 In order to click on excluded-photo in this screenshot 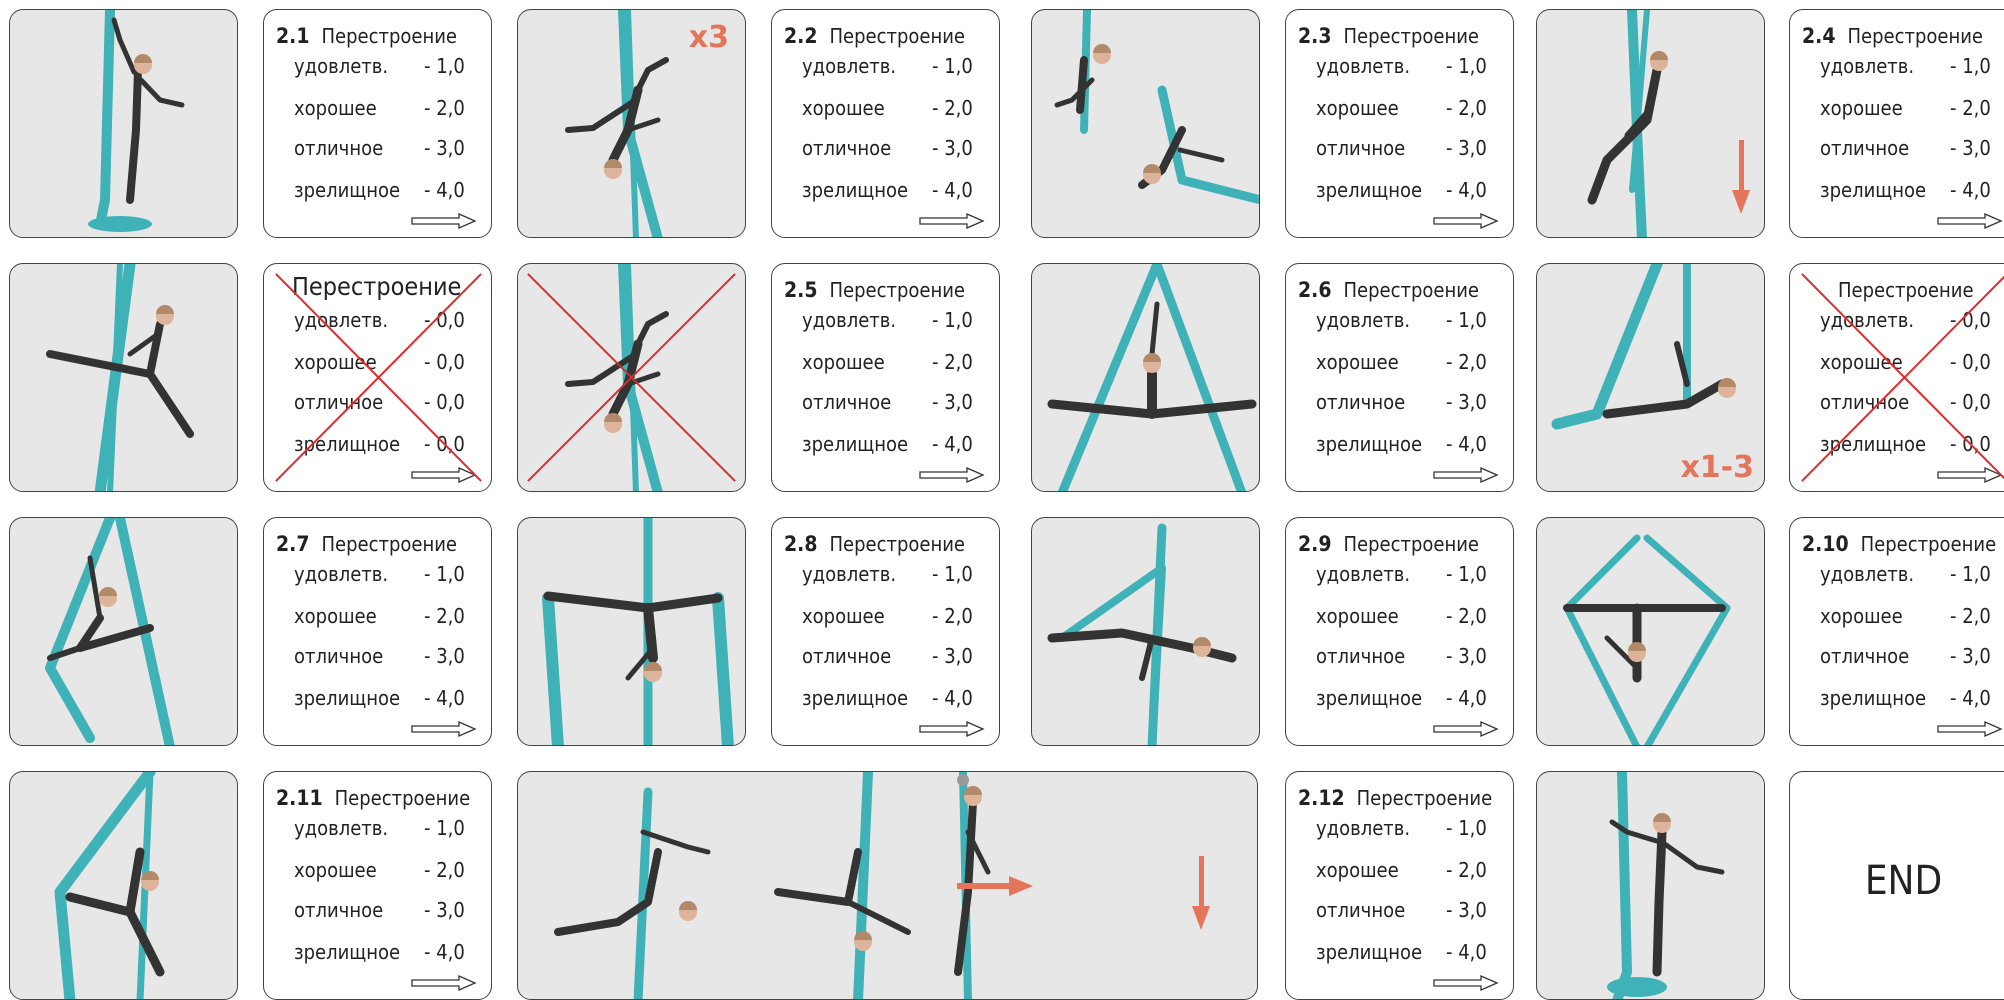, I will do `click(631, 377)`.